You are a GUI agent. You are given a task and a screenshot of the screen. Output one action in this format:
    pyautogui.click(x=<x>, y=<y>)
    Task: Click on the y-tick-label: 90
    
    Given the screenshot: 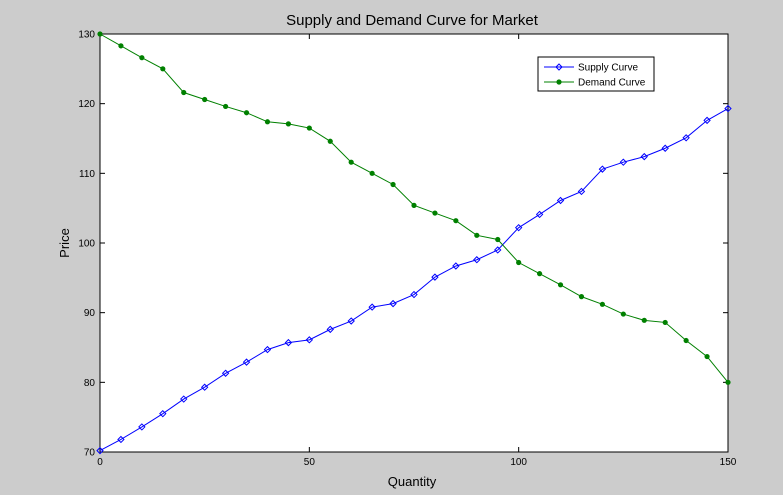 What is the action you would take?
    pyautogui.click(x=90, y=313)
    